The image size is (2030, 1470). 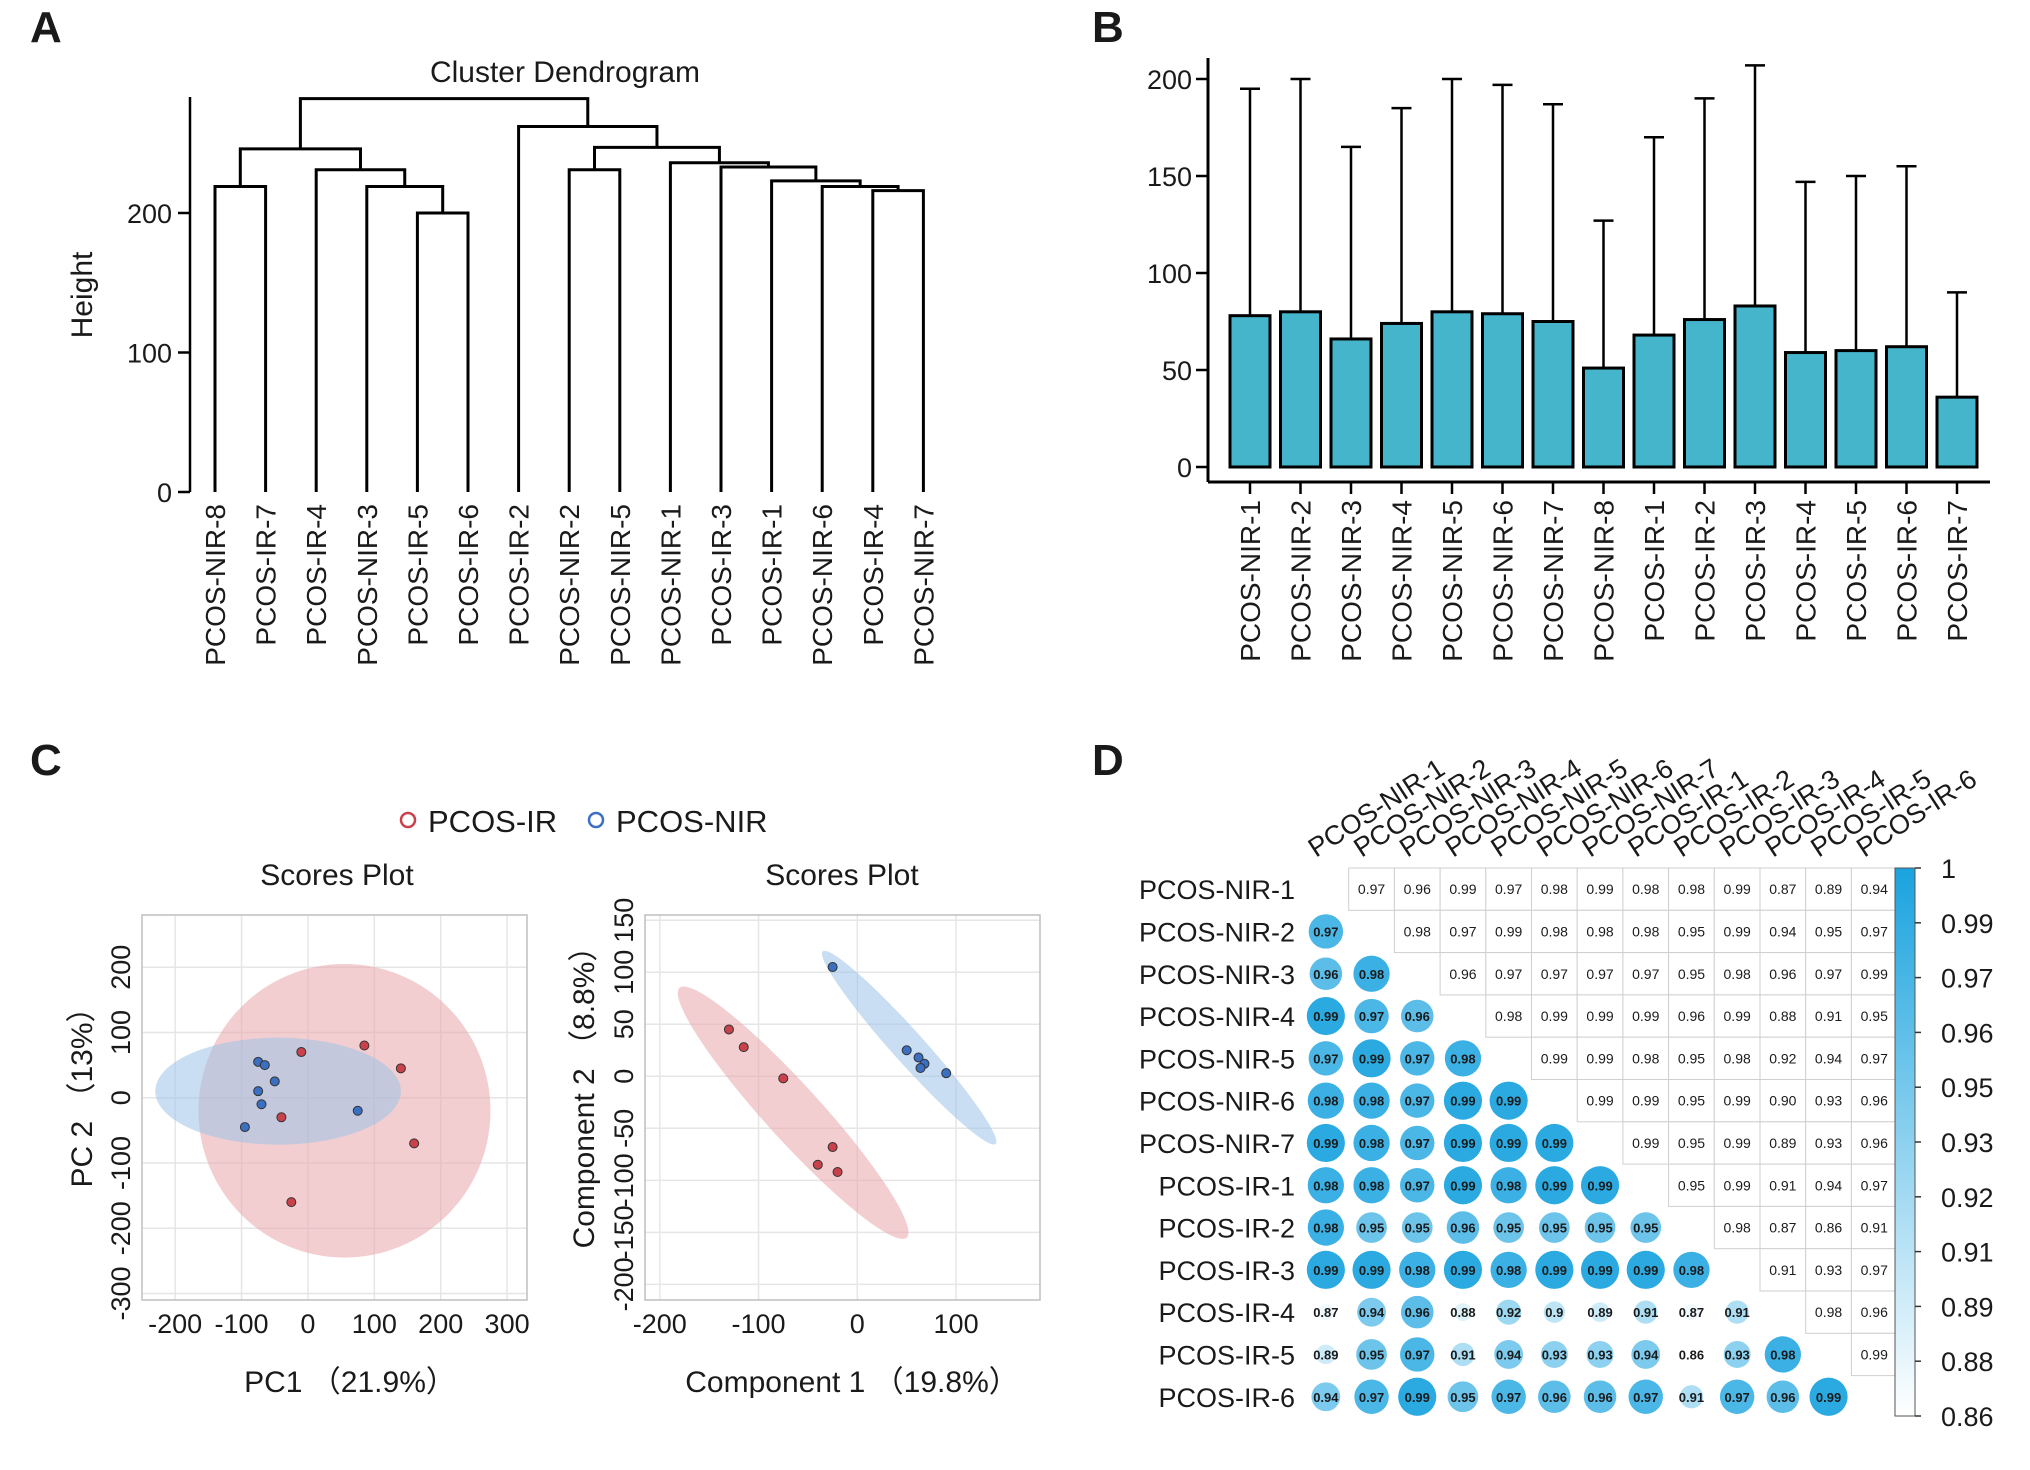 What do you see at coordinates (1604, 581) in the screenshot?
I see `bar-category-label: PCOS-NIR-8` at bounding box center [1604, 581].